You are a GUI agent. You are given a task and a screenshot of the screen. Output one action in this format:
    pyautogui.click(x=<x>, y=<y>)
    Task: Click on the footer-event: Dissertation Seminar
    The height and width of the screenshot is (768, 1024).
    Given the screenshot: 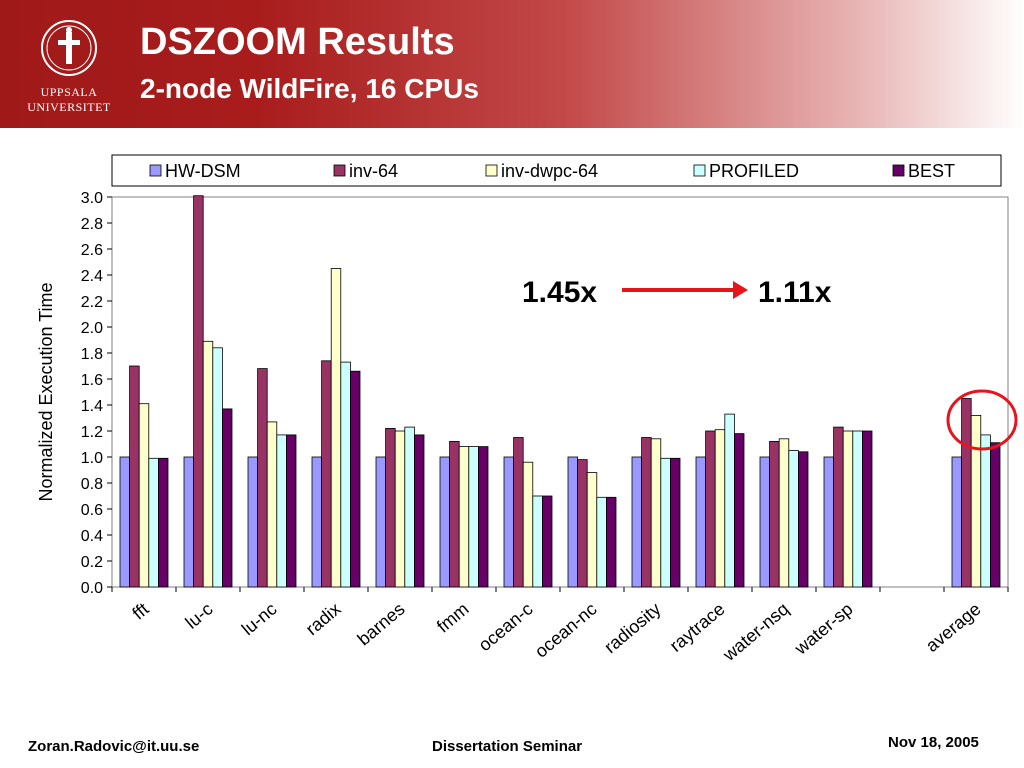 What is the action you would take?
    pyautogui.click(x=507, y=746)
    